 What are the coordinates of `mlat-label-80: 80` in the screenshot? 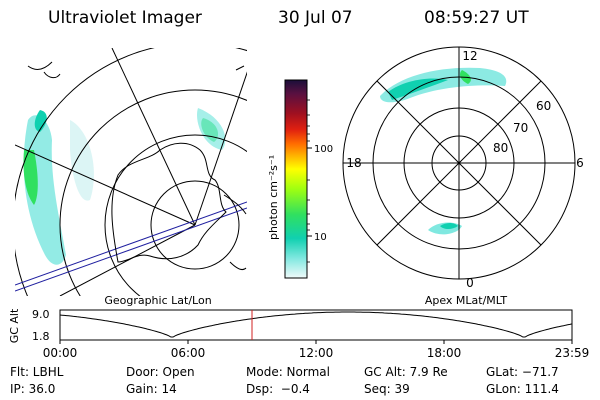 It's located at (500, 148).